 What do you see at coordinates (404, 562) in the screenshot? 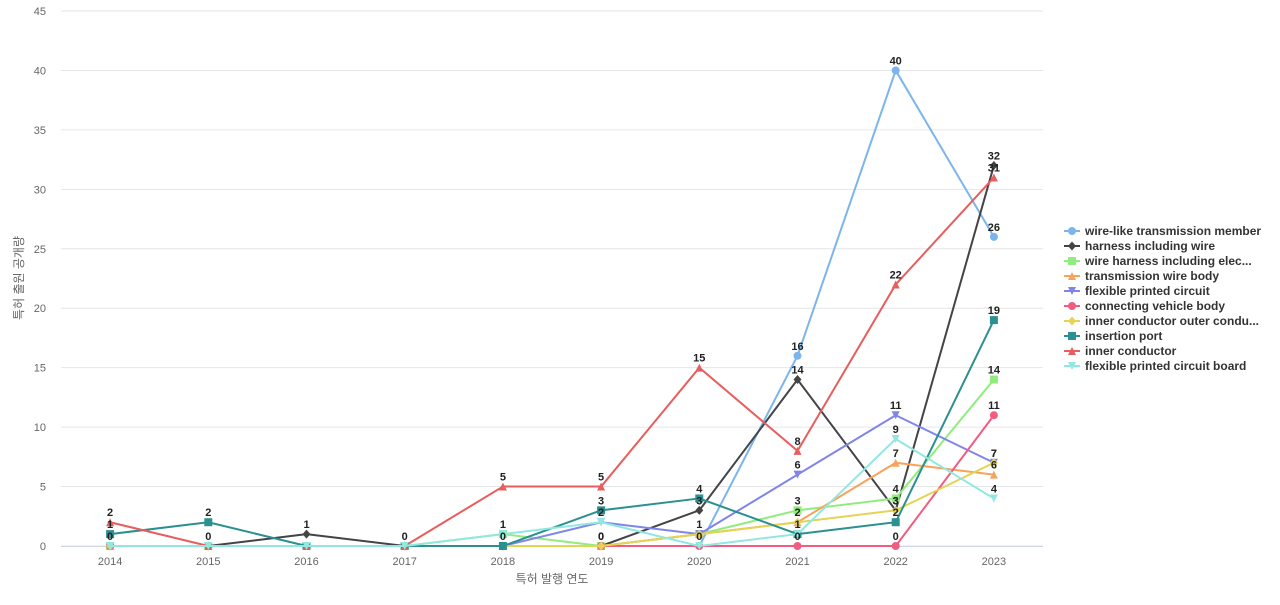
I see `x-tick-label: 2017` at bounding box center [404, 562].